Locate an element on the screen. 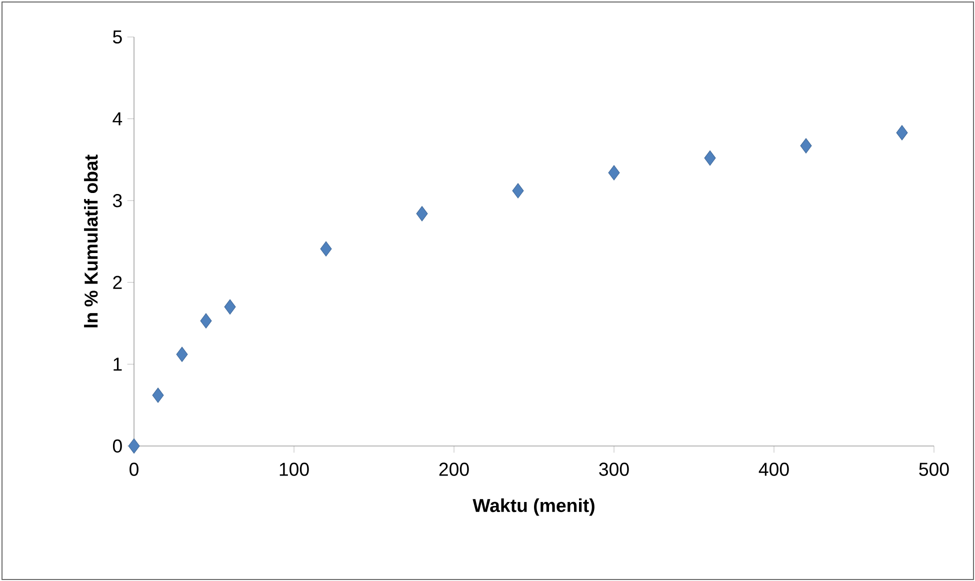  x-tick-label: 0 is located at coordinates (134, 469).